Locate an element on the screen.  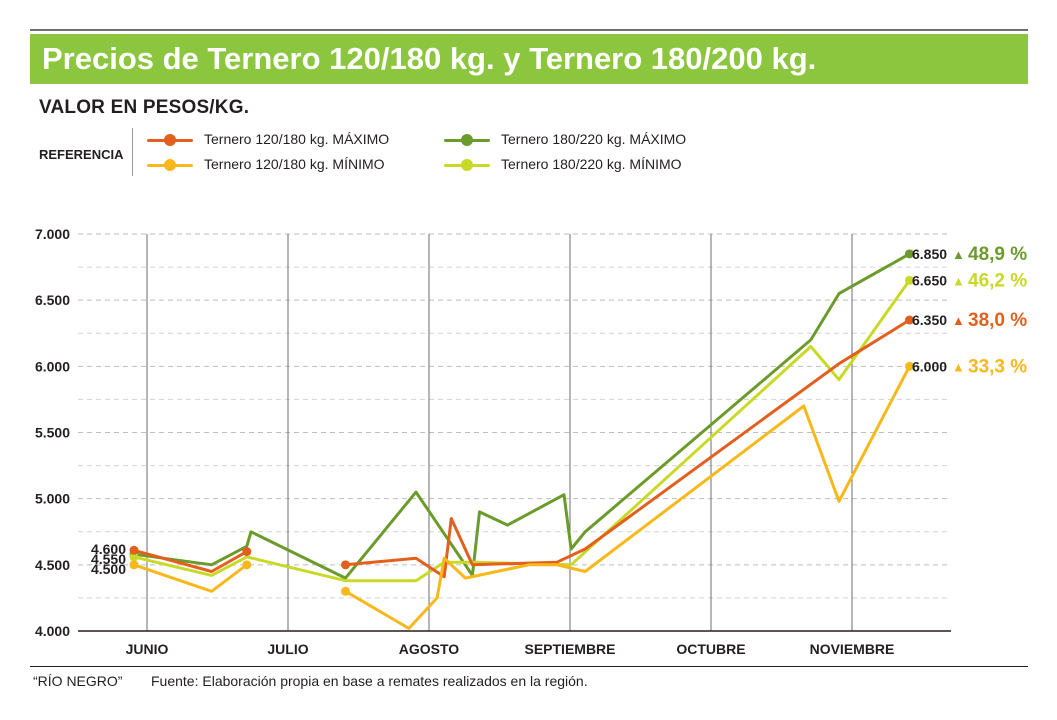
footer-rule is located at coordinates (529, 666).